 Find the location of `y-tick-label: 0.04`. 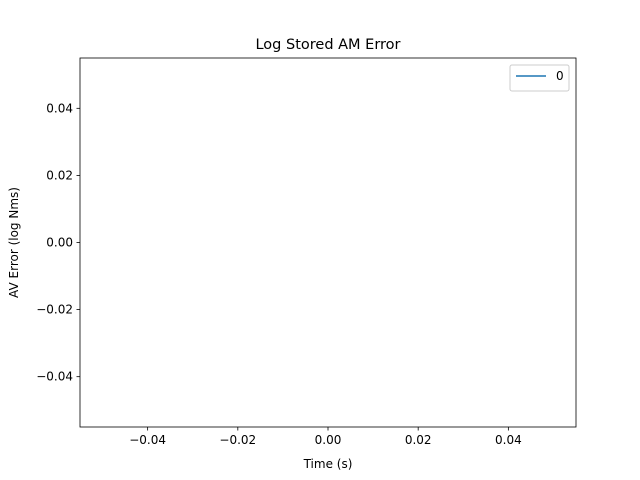

y-tick-label: 0.04 is located at coordinates (59, 108).